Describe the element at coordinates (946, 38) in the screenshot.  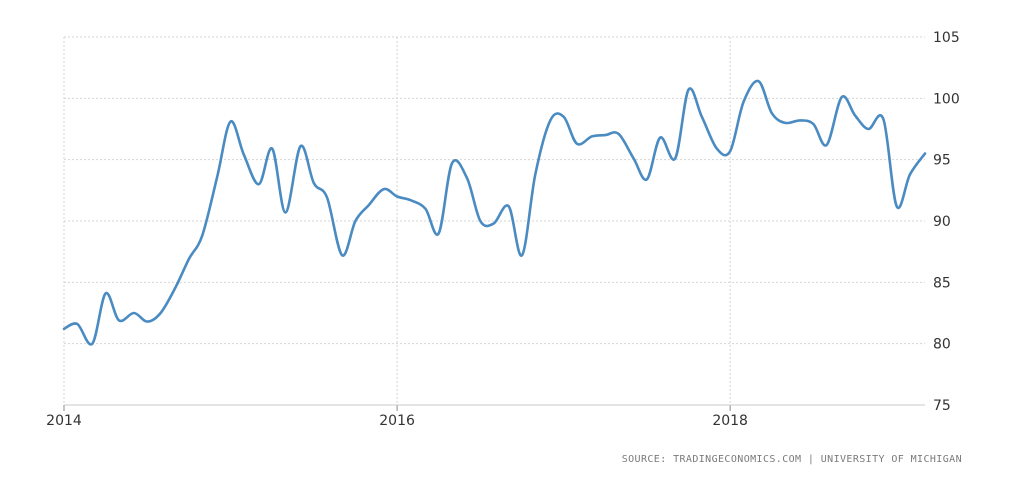
I see `y-tick-label: 105` at that location.